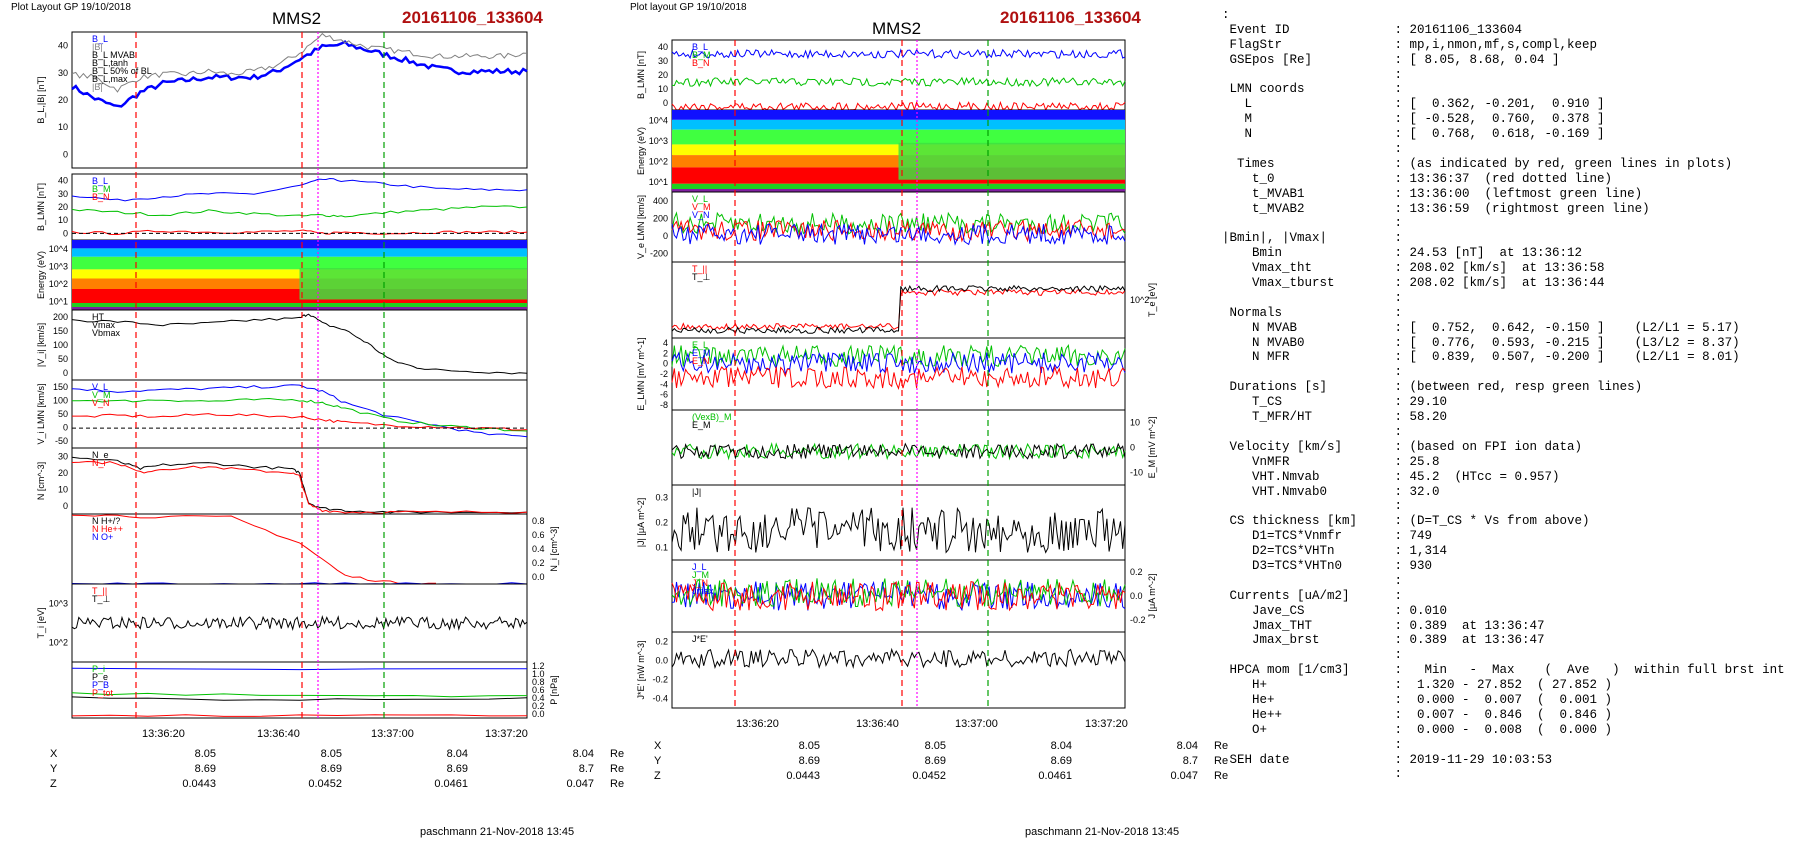 The height and width of the screenshot is (841, 1804). I want to click on info-line: FlagStr : mp,i,nmon,mf,s,compl,keep, so click(1410, 44).